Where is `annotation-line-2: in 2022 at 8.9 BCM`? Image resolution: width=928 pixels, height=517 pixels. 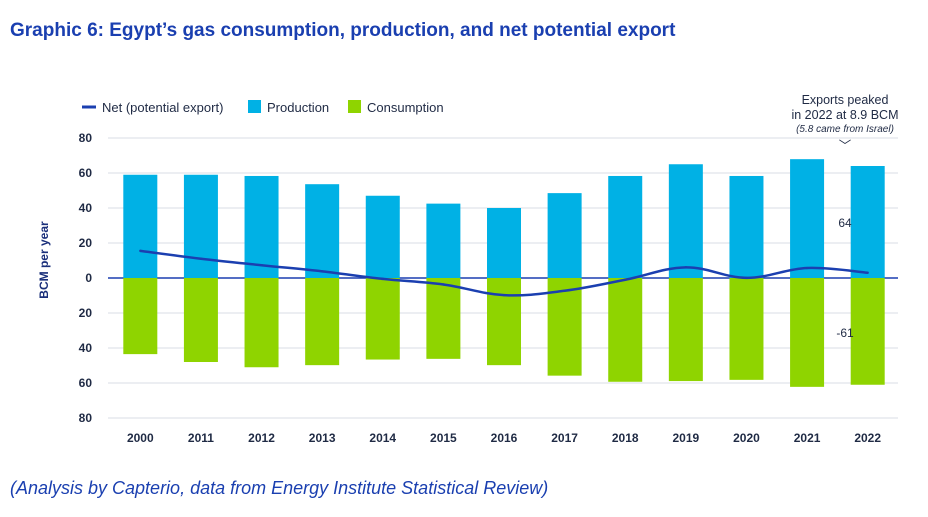
annotation-line-2: in 2022 at 8.9 BCM is located at coordinates (844, 115).